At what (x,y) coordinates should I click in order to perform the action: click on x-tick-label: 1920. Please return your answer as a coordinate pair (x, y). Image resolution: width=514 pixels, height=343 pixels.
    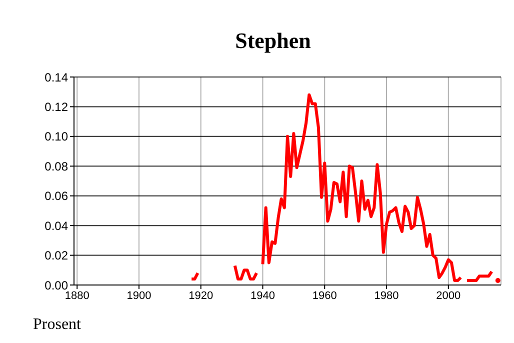
    Looking at the image, I should click on (201, 296).